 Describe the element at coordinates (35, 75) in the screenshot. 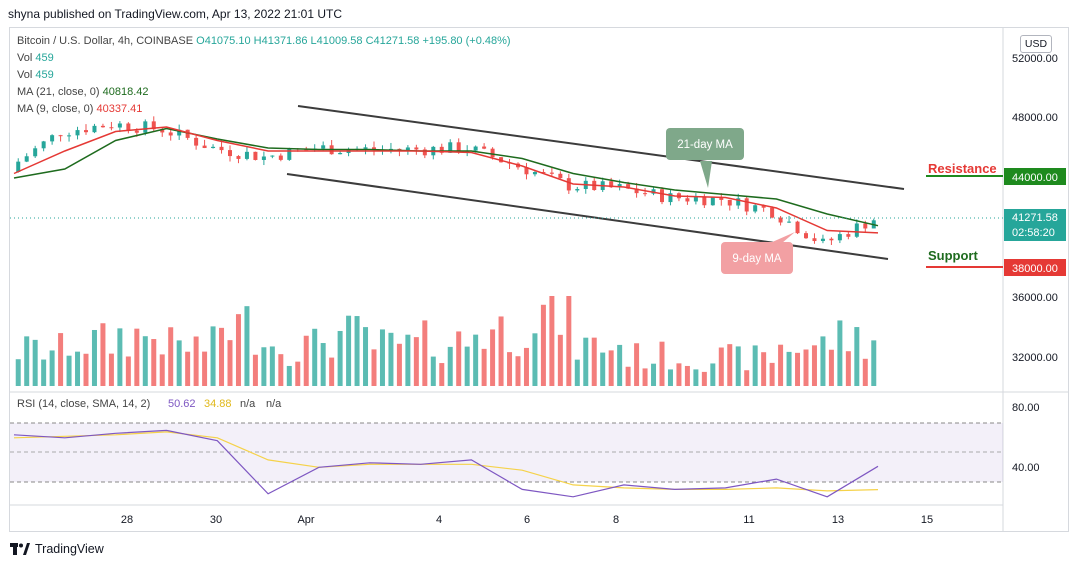

I see `vol-legend-2: Vol 459` at that location.